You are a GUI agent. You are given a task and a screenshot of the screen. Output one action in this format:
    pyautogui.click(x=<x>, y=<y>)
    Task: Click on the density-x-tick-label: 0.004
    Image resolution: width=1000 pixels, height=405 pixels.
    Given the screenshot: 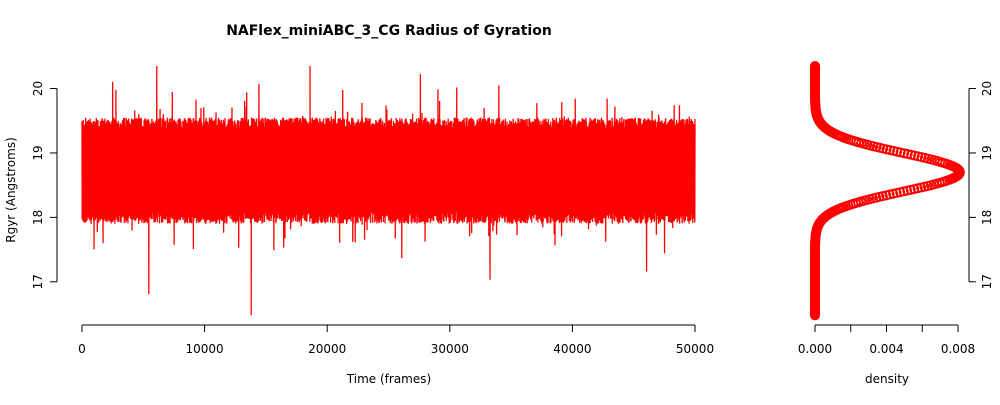 What is the action you would take?
    pyautogui.click(x=886, y=349)
    